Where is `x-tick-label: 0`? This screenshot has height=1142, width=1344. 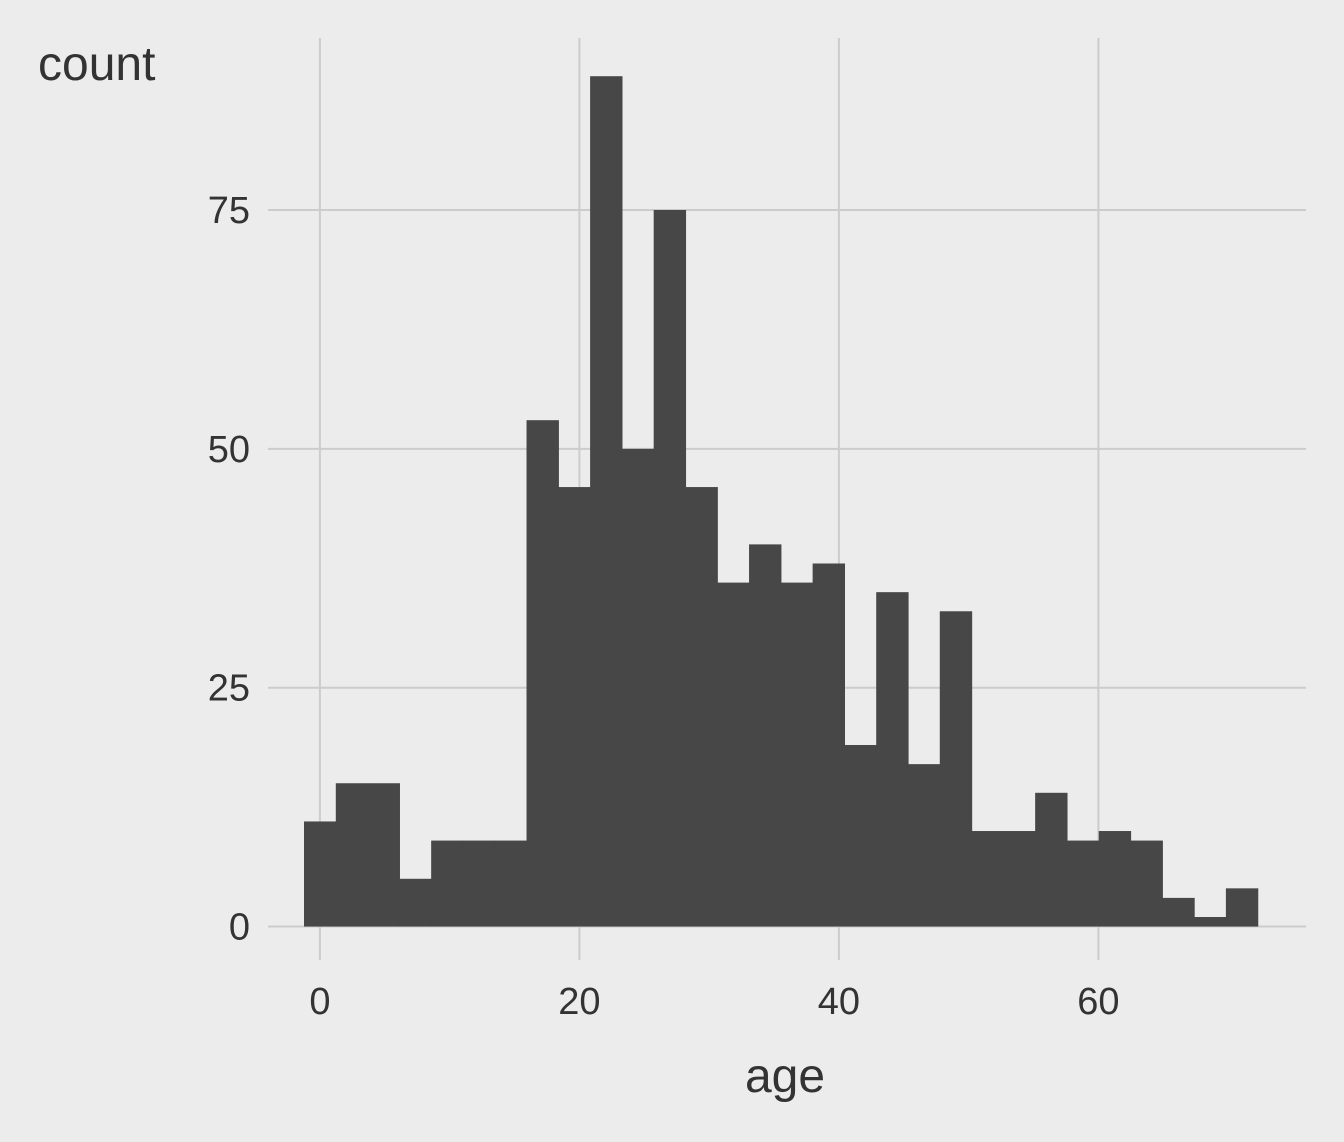 x-tick-label: 0 is located at coordinates (319, 1002).